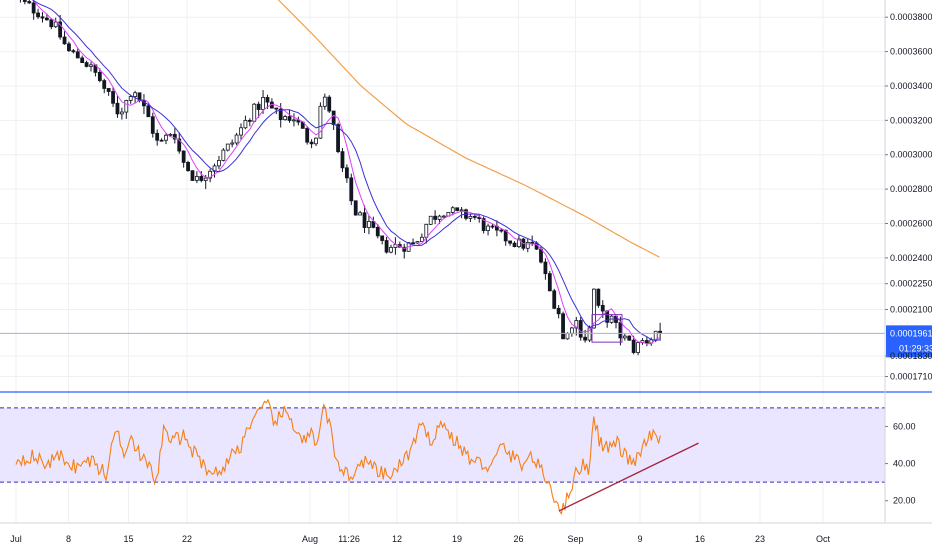 The width and height of the screenshot is (932, 550). Describe the element at coordinates (338, 456) in the screenshot. I see `rsi-line` at that location.